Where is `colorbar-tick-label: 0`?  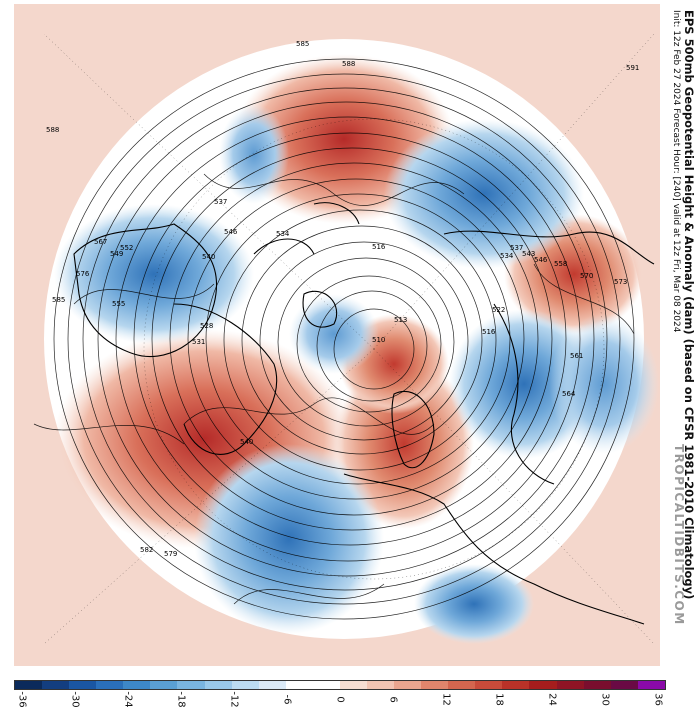
colorbar-tick-label: 0 is located at coordinates (340, 699).